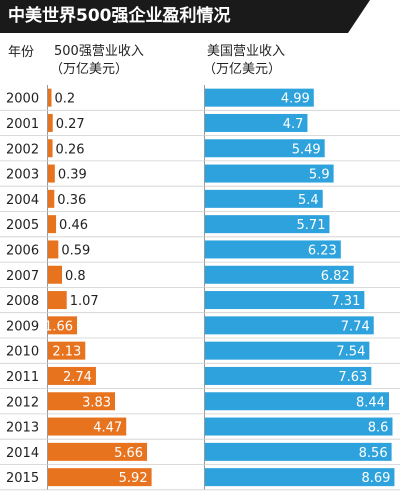 The height and width of the screenshot is (491, 400). I want to click on chart-title: 中美世界500强企业盈利情况, so click(119, 16).